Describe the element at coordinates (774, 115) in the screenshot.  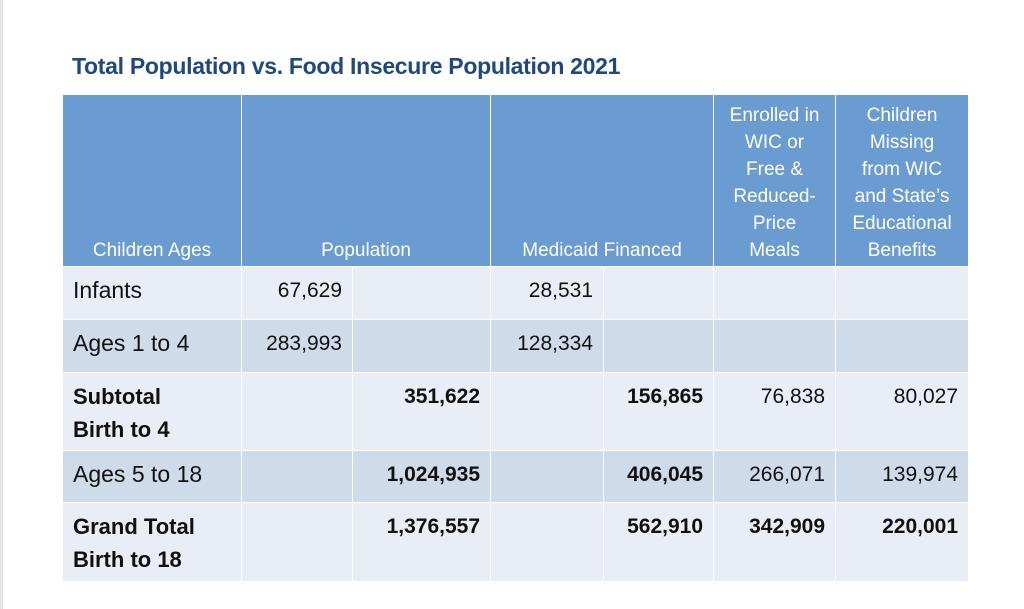
I see `header-line: Enrolled in` at that location.